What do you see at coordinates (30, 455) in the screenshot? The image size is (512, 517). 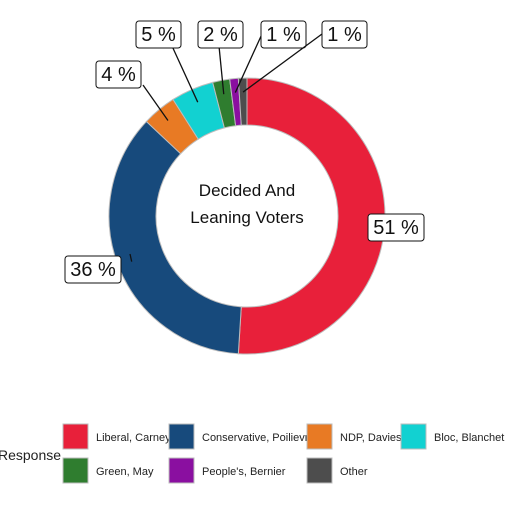 I see `legend-title: Response` at bounding box center [30, 455].